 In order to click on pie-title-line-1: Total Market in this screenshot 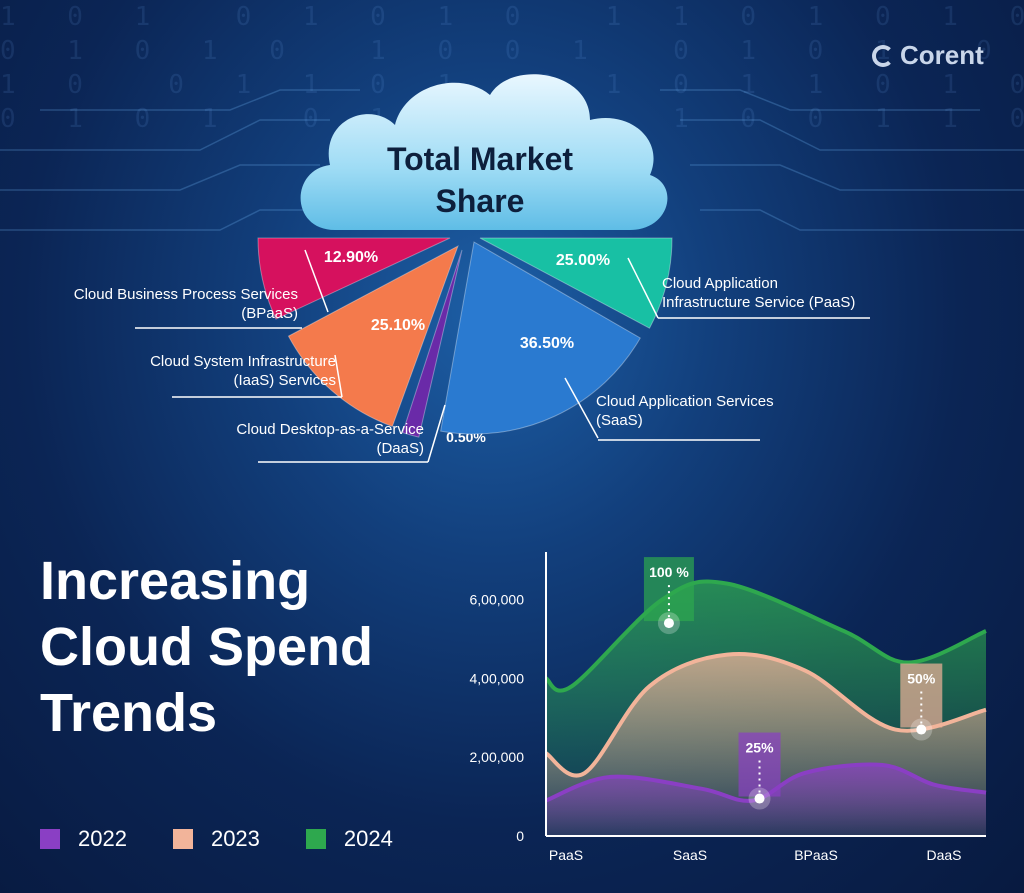, I will do `click(480, 159)`.